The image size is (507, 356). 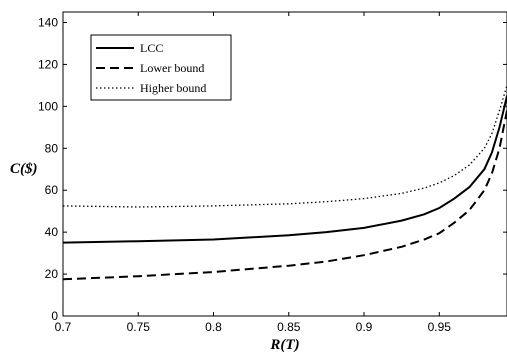 What do you see at coordinates (139, 327) in the screenshot?
I see `x-tick-label: 0.75` at bounding box center [139, 327].